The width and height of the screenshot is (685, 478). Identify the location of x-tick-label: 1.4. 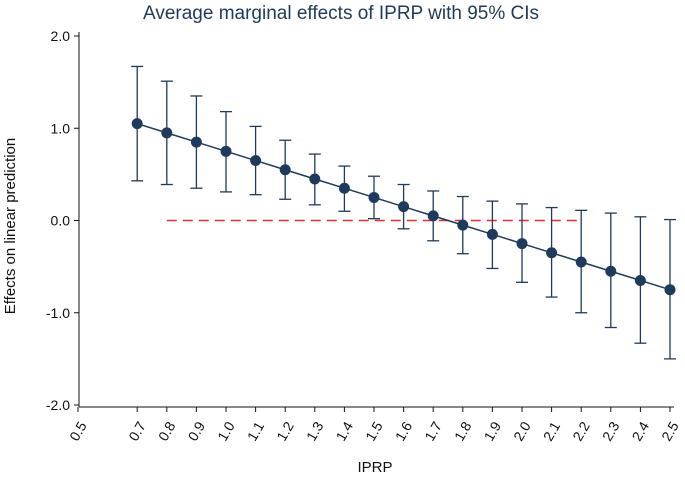
(345, 431).